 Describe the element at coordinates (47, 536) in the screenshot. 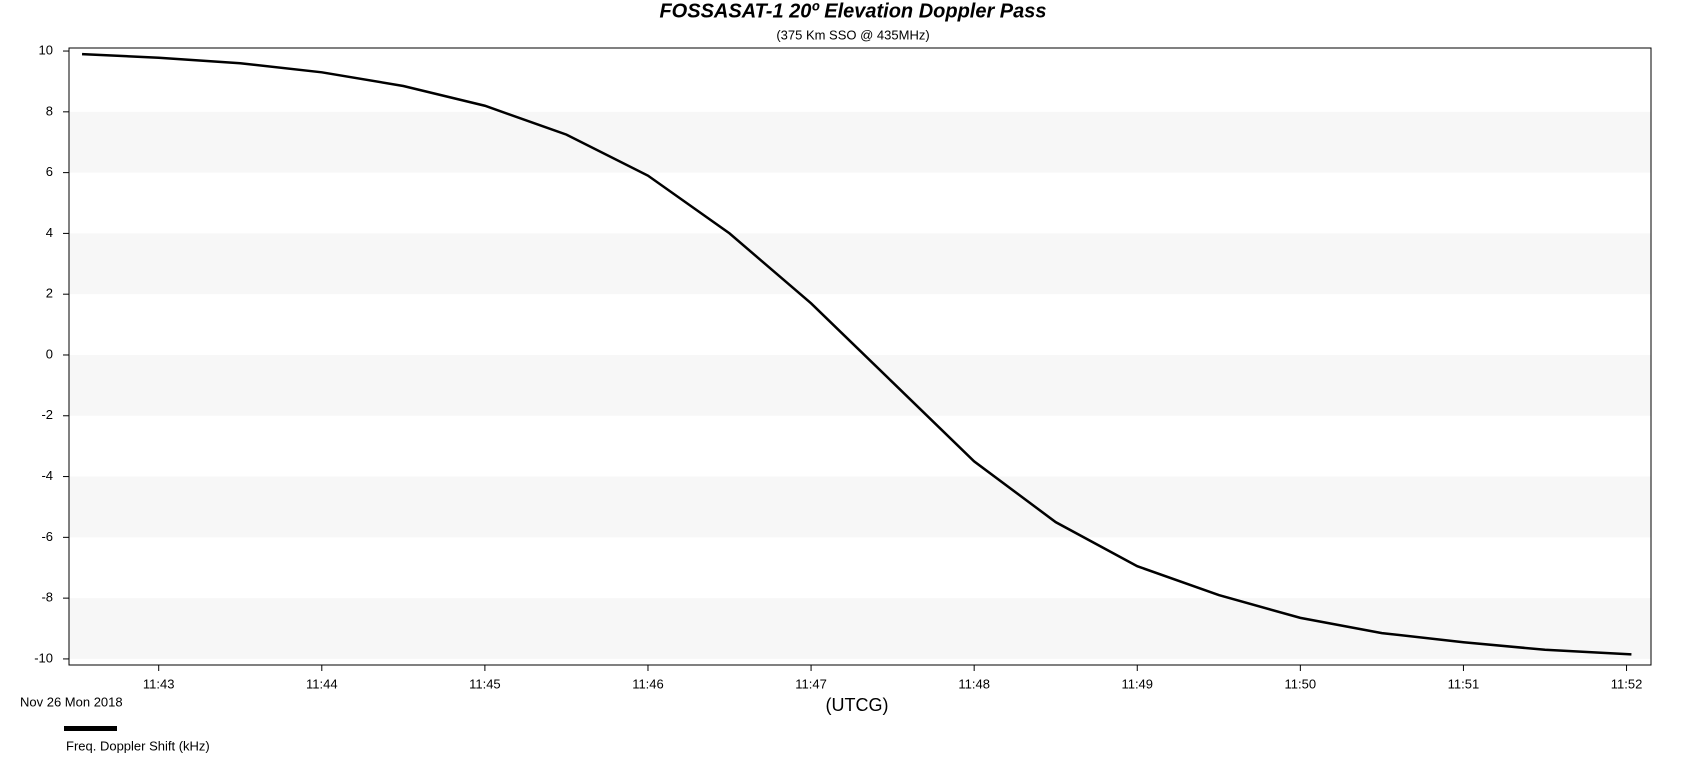

I see `y-tick-label: -6` at that location.